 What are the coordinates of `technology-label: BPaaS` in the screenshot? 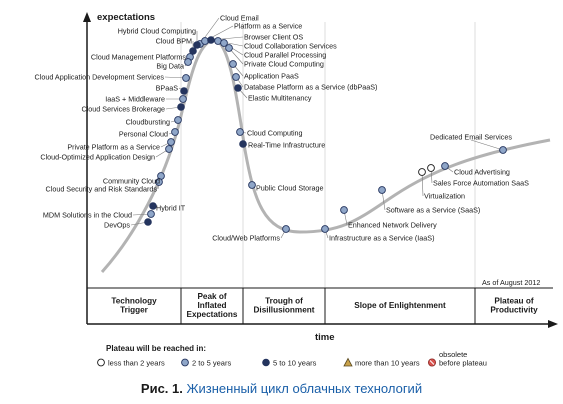 It's located at (167, 88).